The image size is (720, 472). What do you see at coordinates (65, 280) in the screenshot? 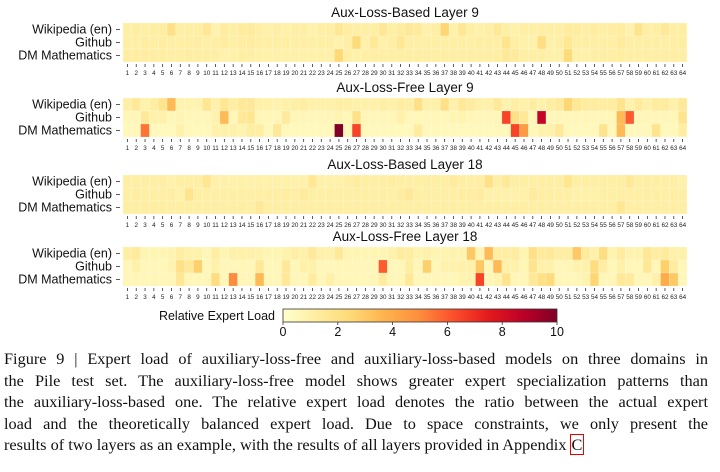
I see `row-label: DM Mathematics` at bounding box center [65, 280].